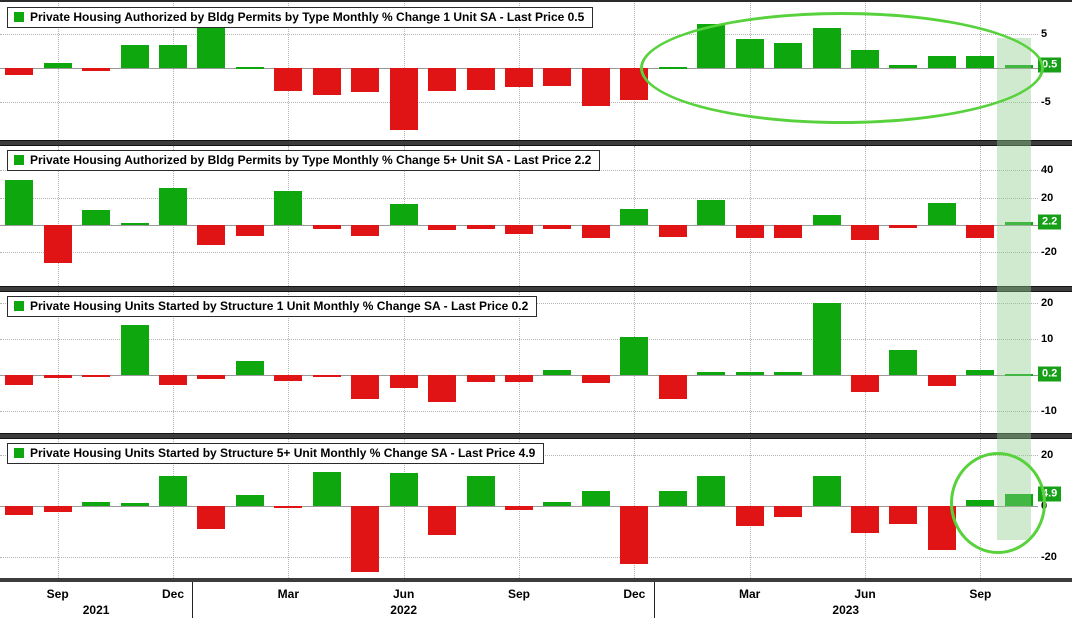 The width and height of the screenshot is (1072, 618). I want to click on x-axis-year-label: 2023, so click(846, 610).